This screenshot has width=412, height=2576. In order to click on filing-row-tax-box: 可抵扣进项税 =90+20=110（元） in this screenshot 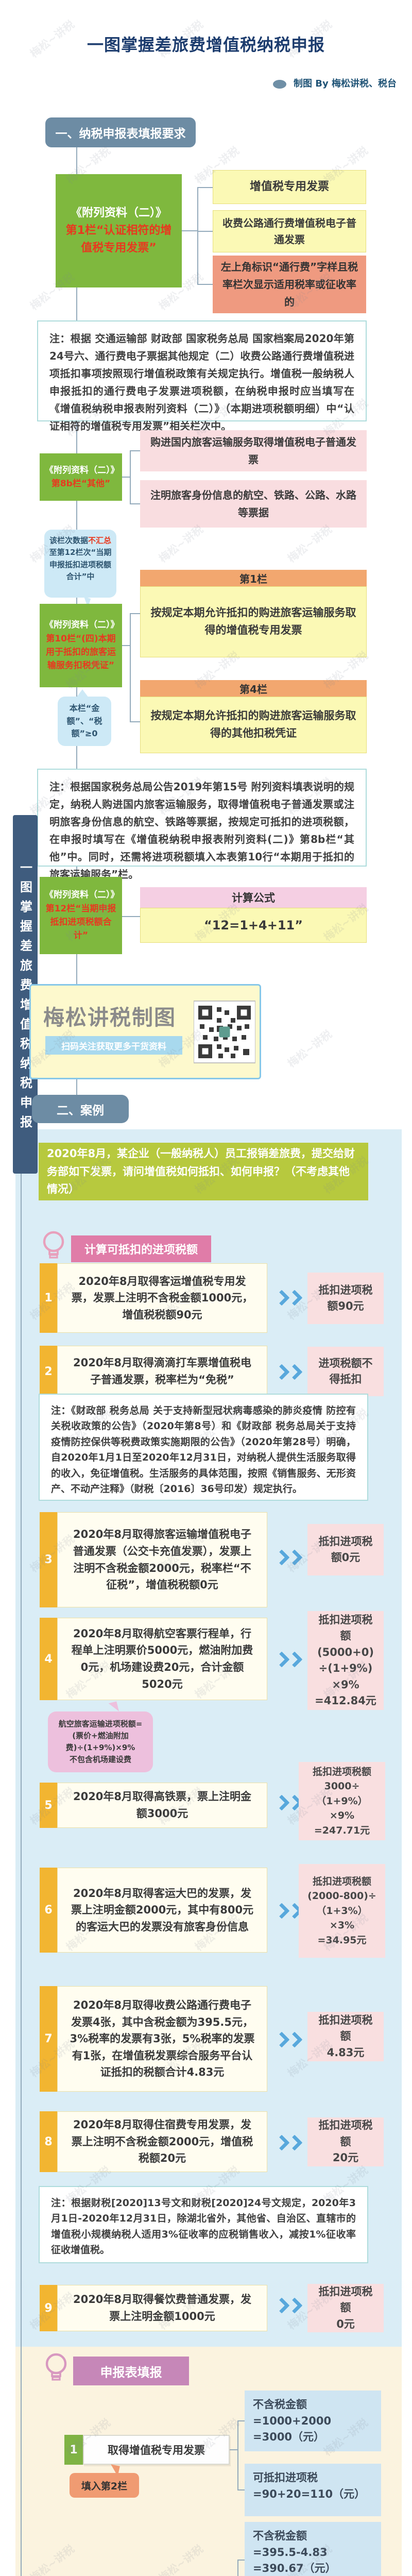, I will do `click(313, 2490)`.